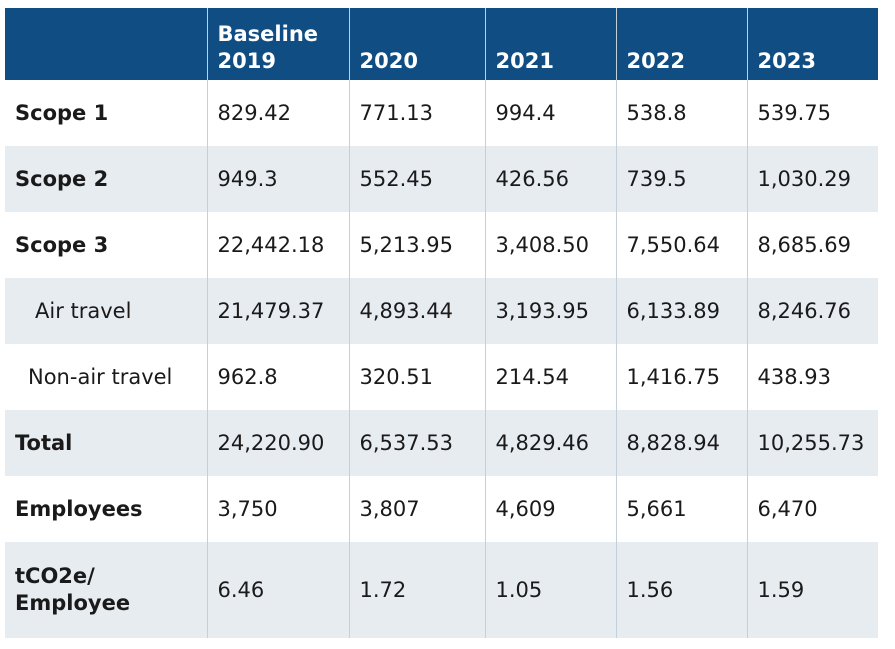  I want to click on row-label: Air travel, so click(106, 311).